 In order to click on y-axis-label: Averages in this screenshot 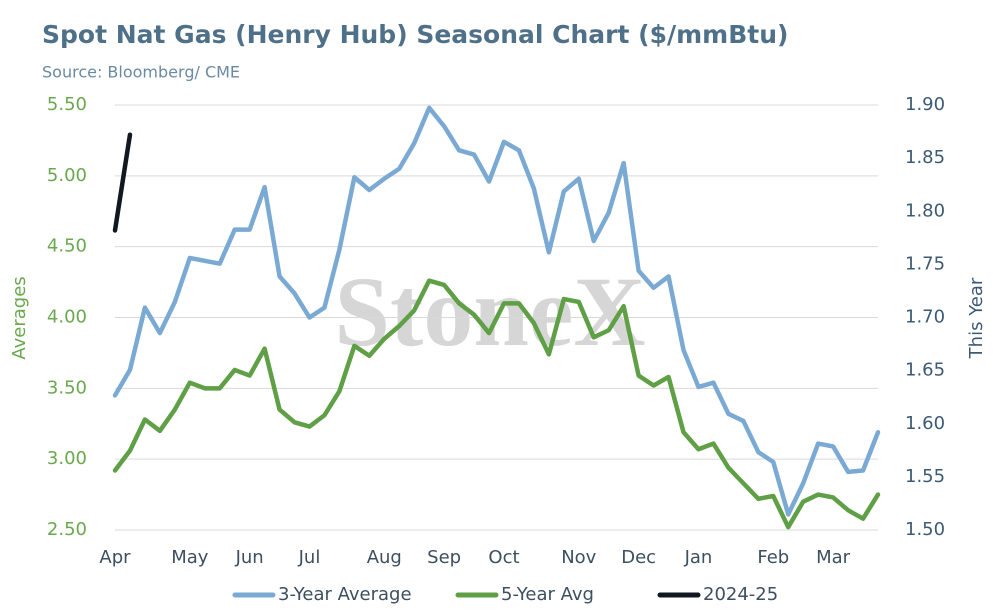, I will do `click(19, 317)`.